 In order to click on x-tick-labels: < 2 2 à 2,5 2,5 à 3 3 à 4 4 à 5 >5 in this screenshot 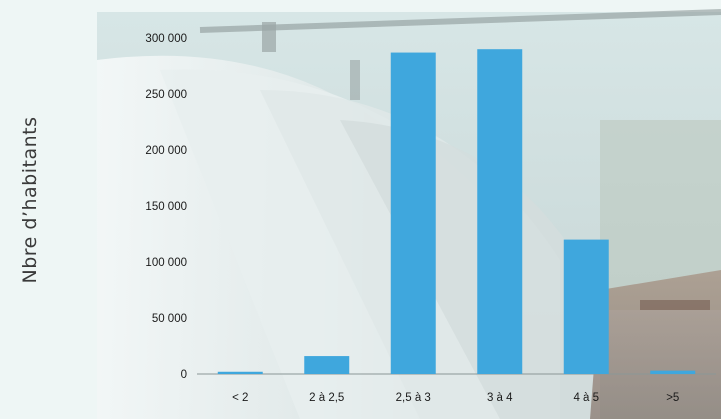, I will do `click(455, 398)`.